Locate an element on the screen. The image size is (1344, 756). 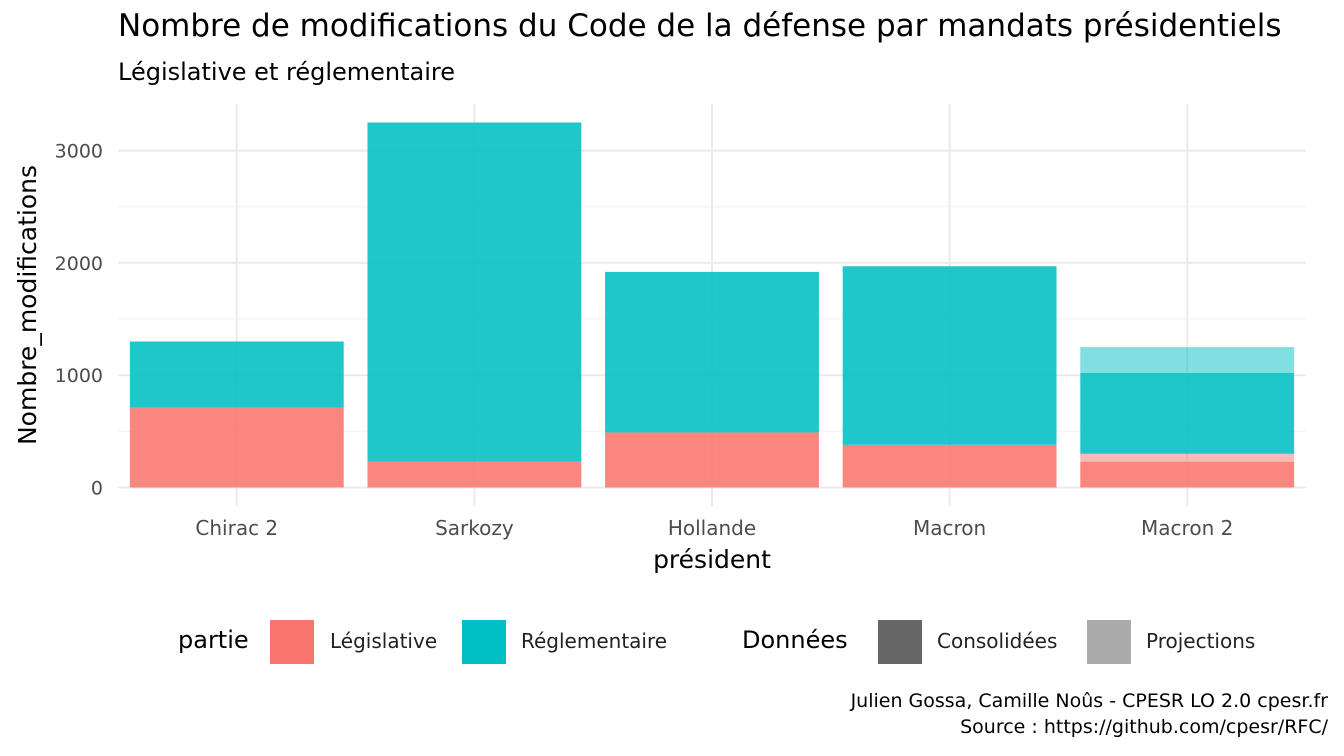
y-axis-title: Nombre_modifications is located at coordinates (27, 305).